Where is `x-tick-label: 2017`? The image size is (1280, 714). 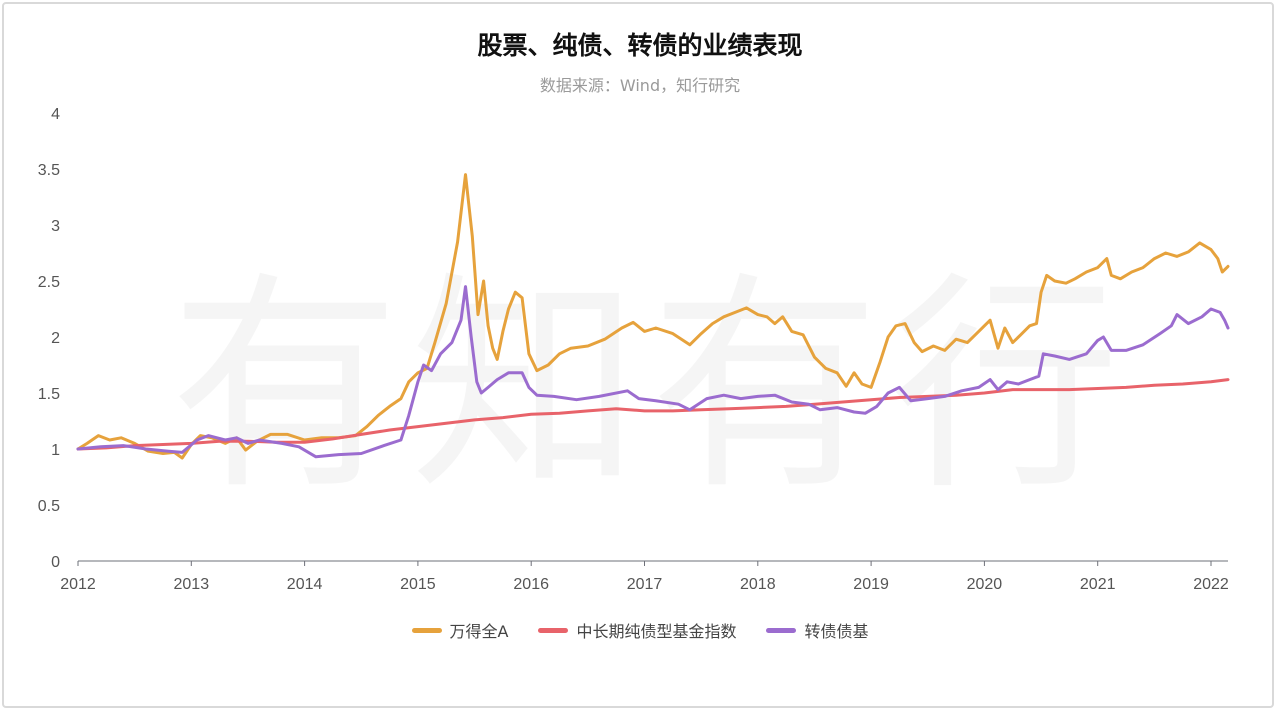
x-tick-label: 2017 is located at coordinates (645, 584).